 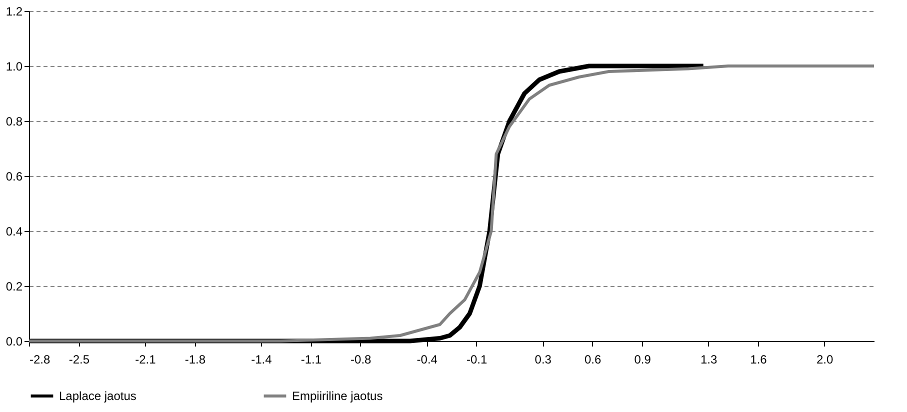 I want to click on x-tick-label: 0.9, so click(x=643, y=359).